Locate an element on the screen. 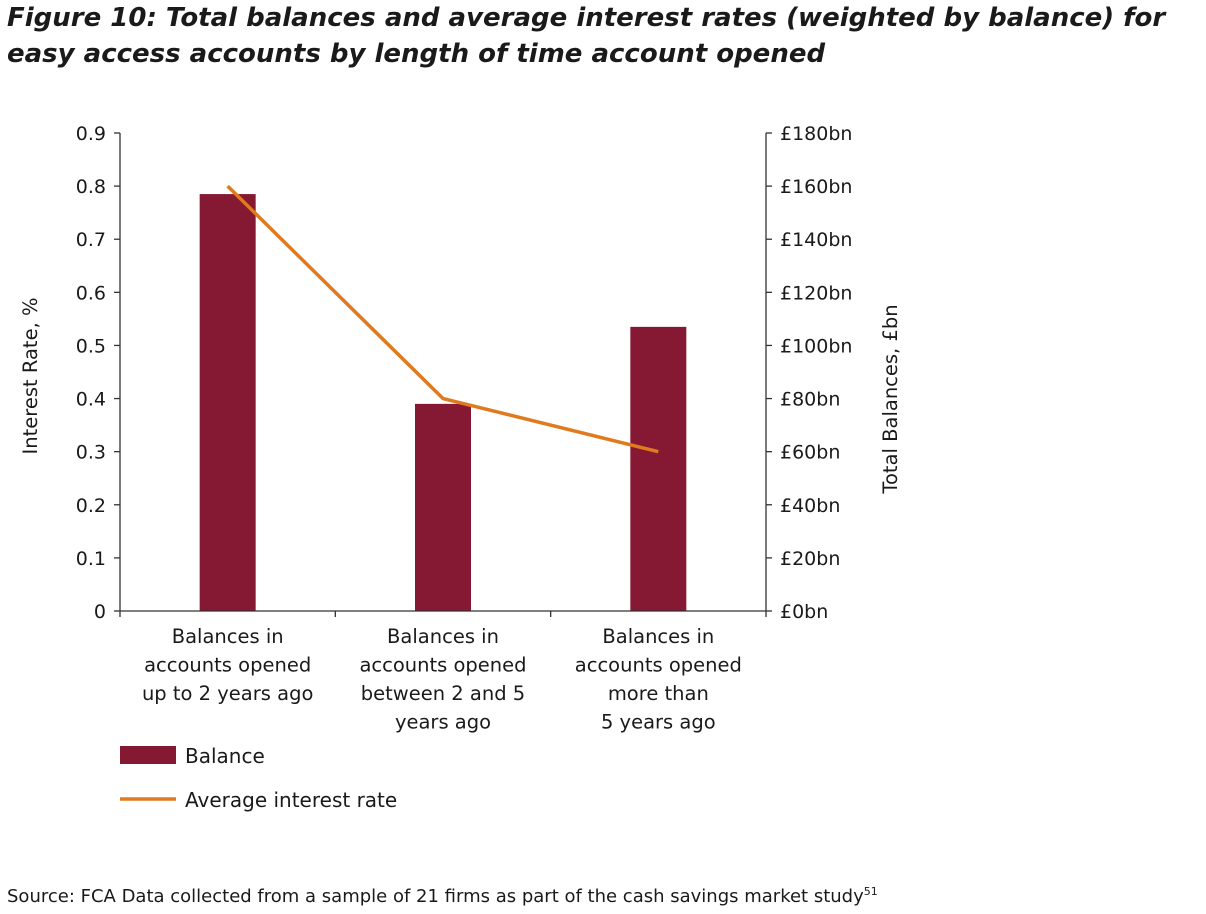 This screenshot has width=1206, height=914. source-footnote: 51 is located at coordinates (870, 891).